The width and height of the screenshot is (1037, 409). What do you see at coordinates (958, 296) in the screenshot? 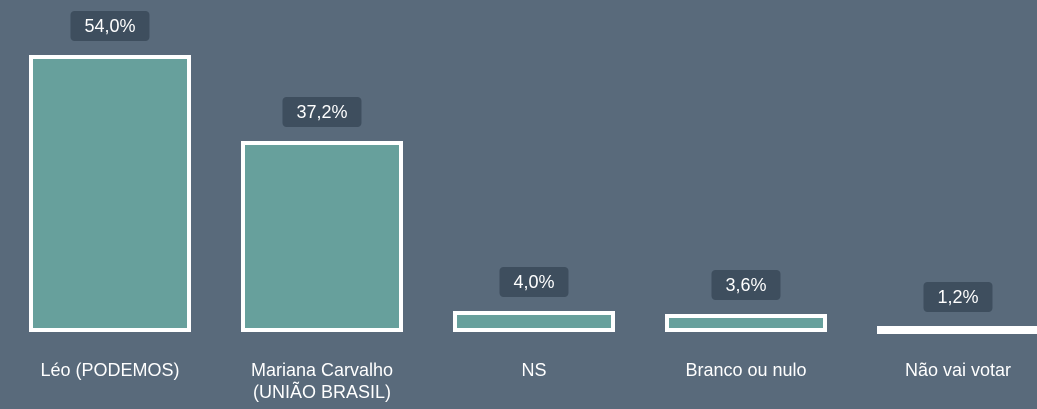
I see `value-label: 1,2%` at bounding box center [958, 296].